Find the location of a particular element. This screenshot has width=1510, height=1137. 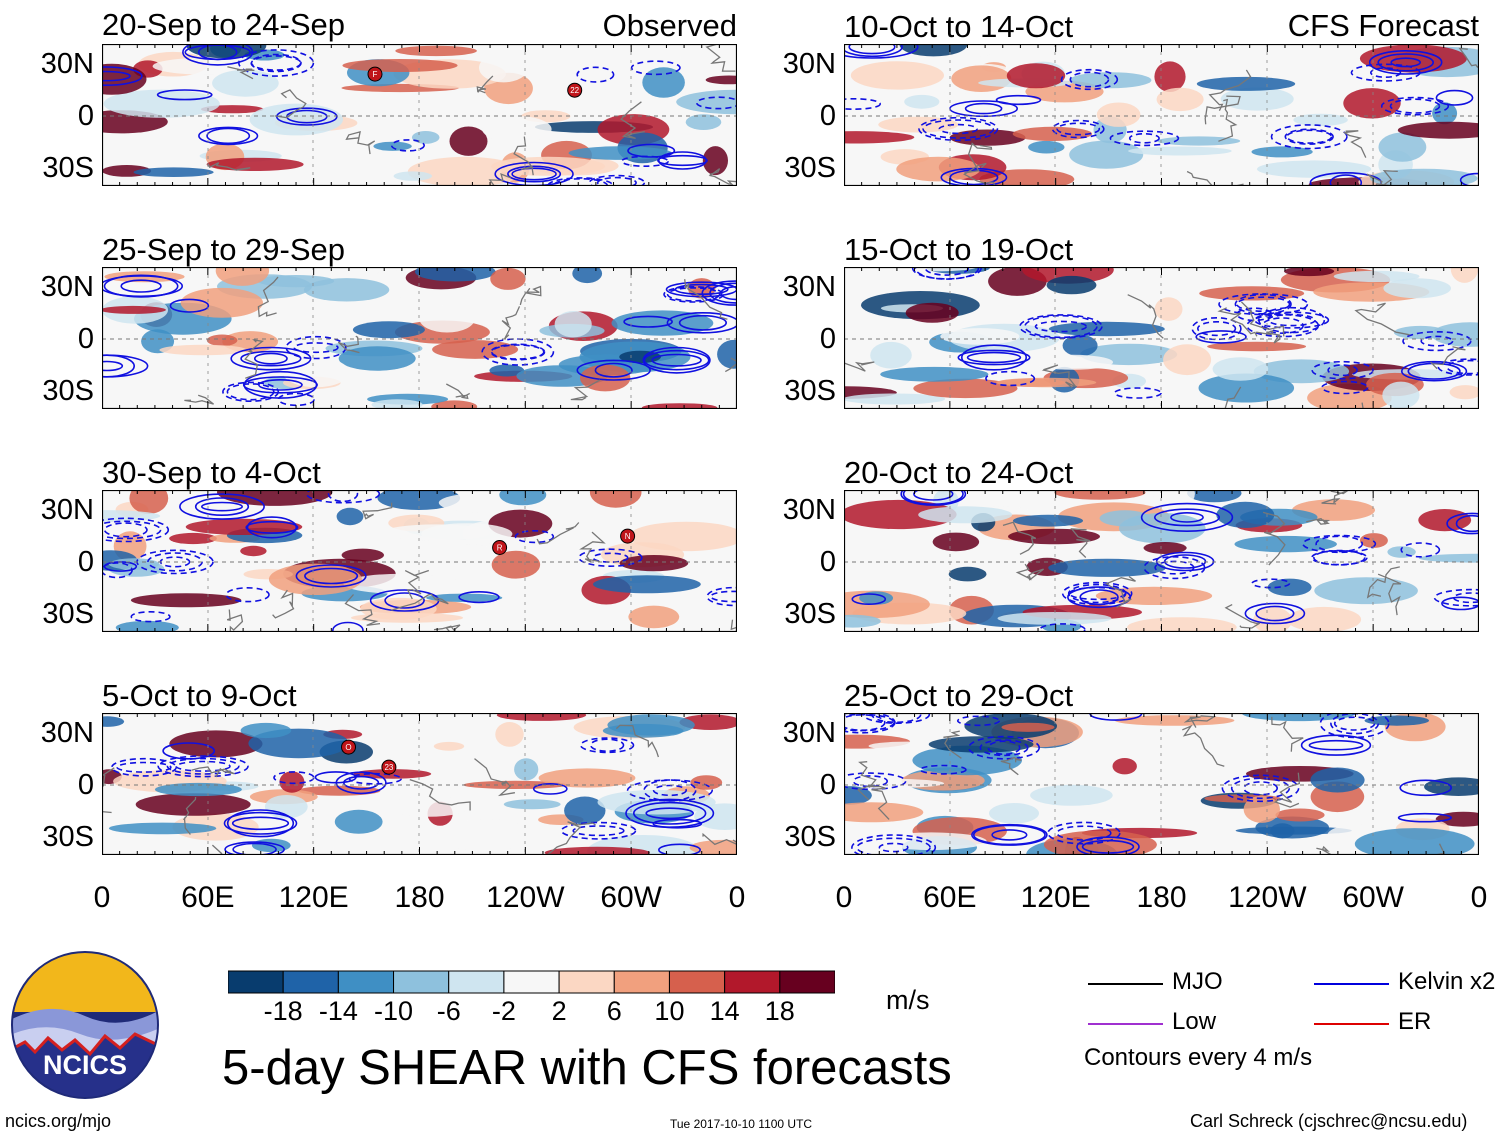

logo-text: NCICS is located at coordinates (84, 1065).